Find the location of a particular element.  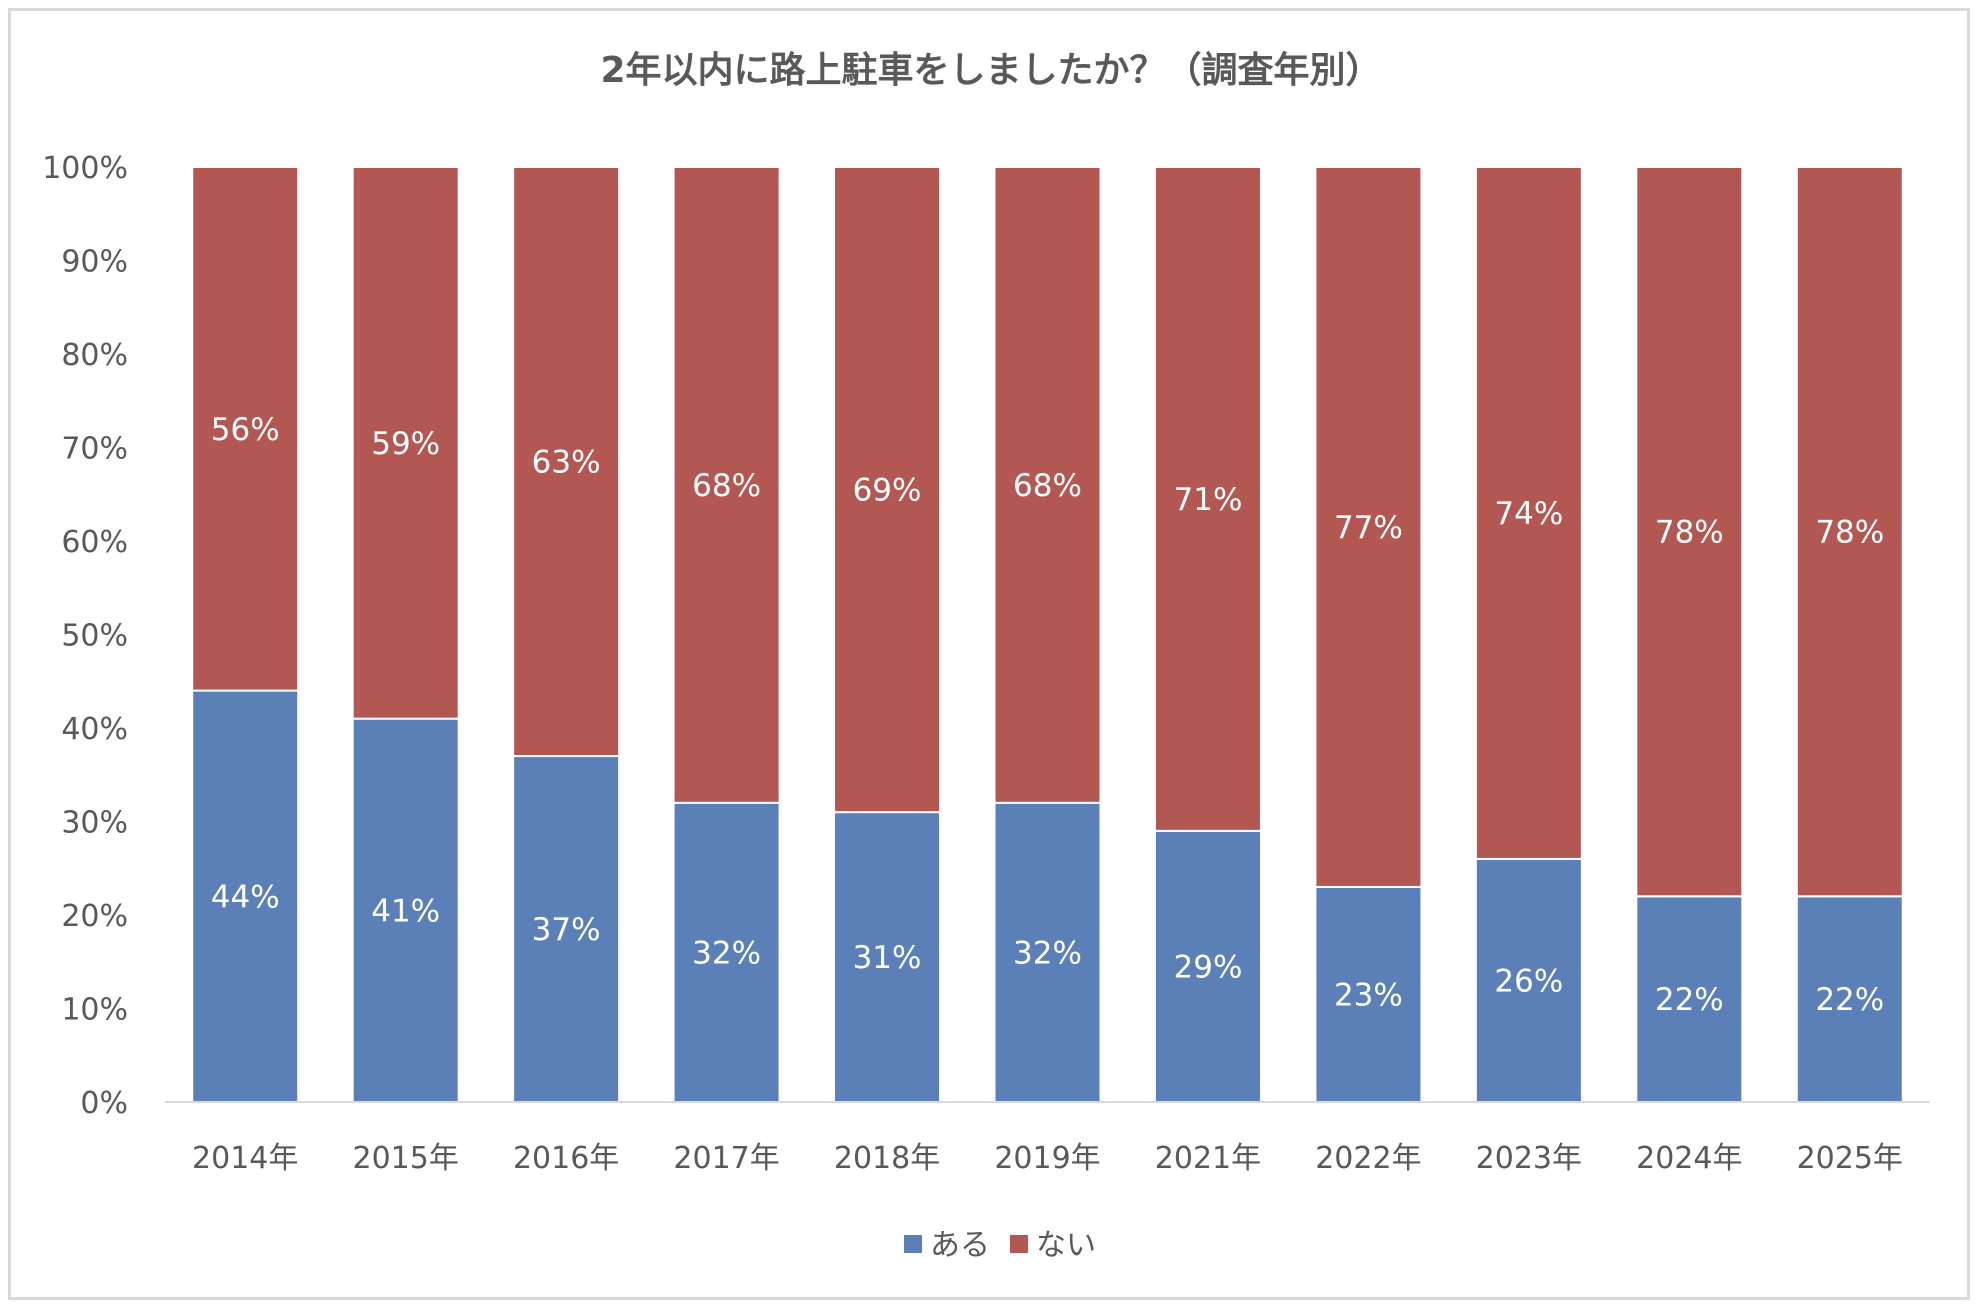

y-tick-label: 10% is located at coordinates (94, 1010).